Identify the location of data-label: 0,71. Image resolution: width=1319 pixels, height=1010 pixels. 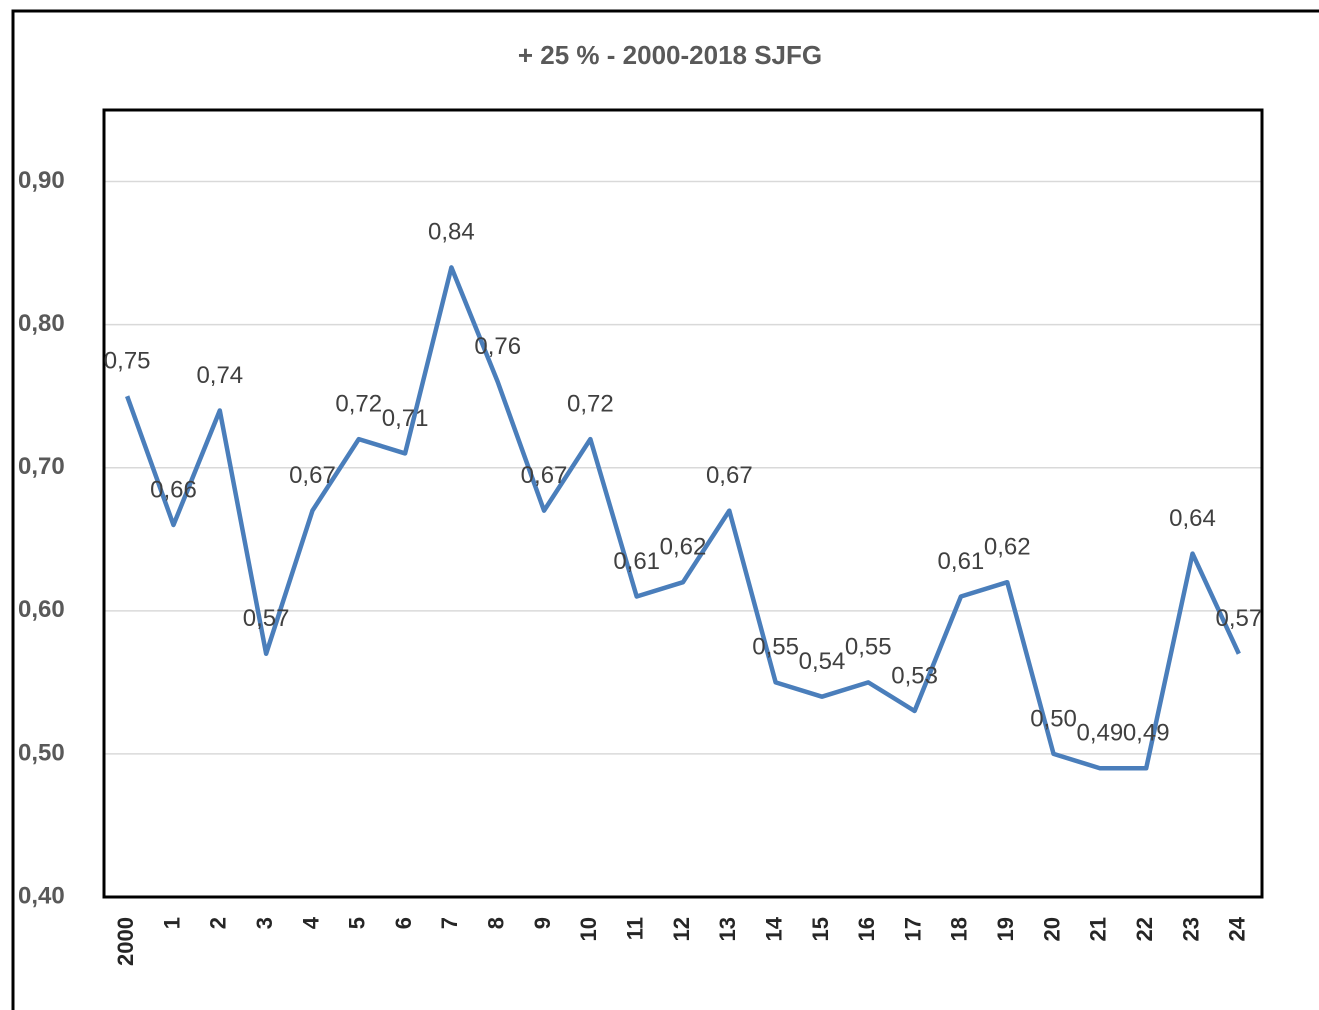
(405, 418).